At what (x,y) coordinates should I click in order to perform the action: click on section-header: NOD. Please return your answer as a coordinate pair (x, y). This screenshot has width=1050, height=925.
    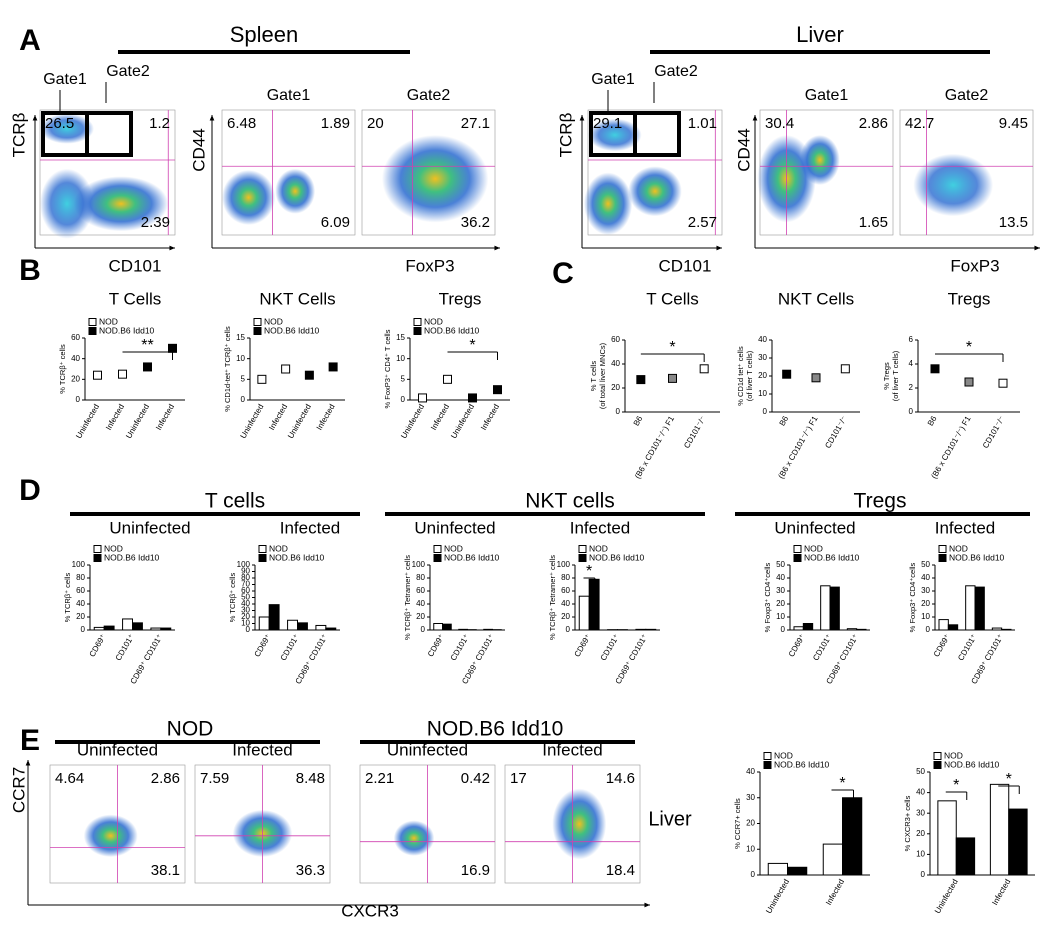
    Looking at the image, I should click on (190, 729).